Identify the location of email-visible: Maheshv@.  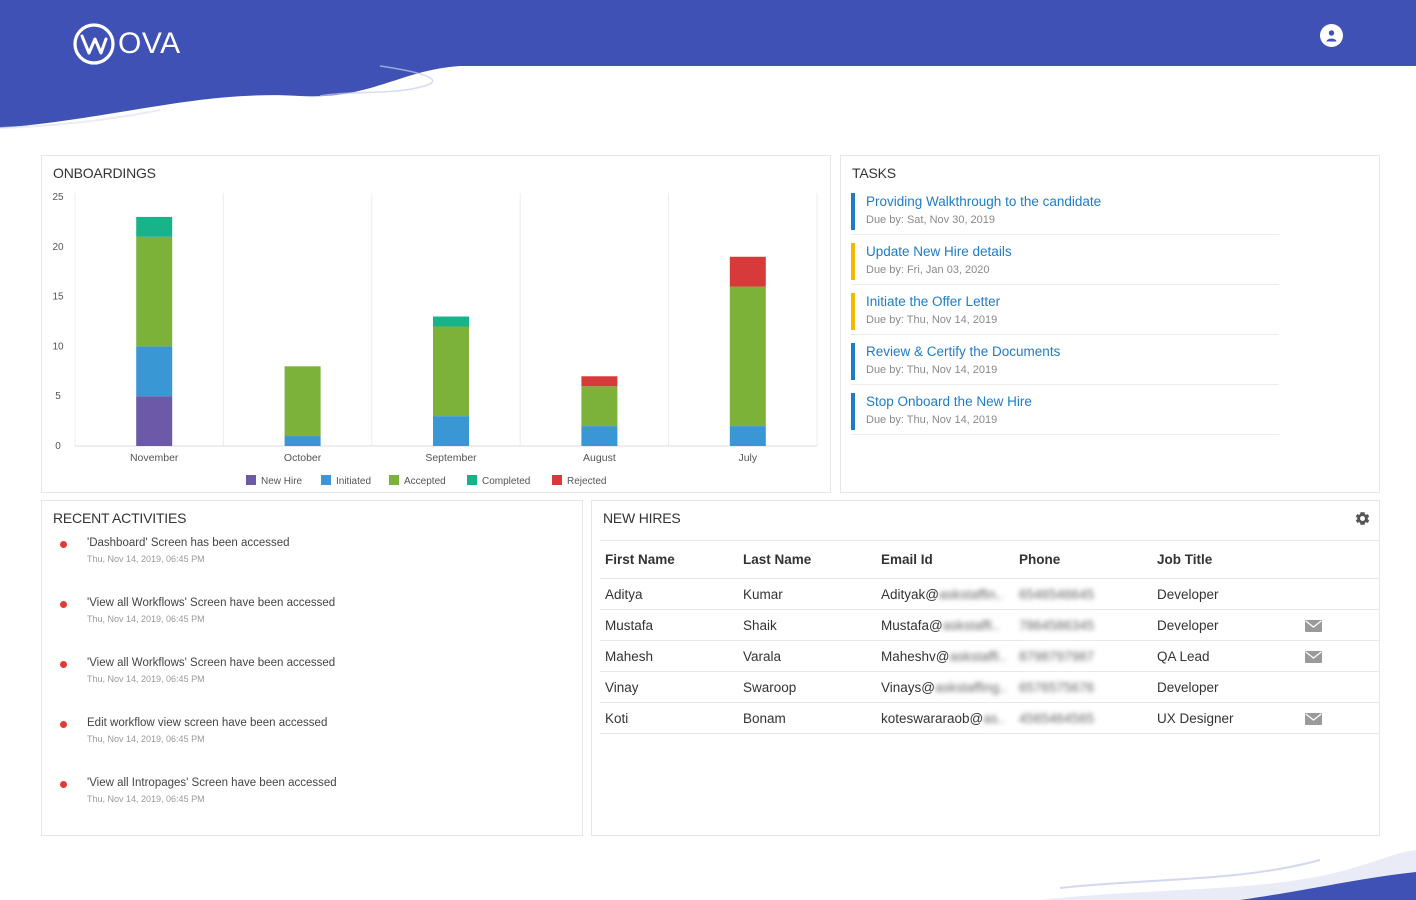
(915, 656).